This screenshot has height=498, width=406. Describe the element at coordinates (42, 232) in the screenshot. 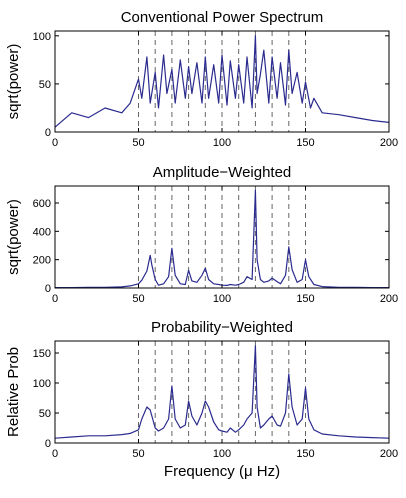

I see `y-tick-label: 400` at that location.